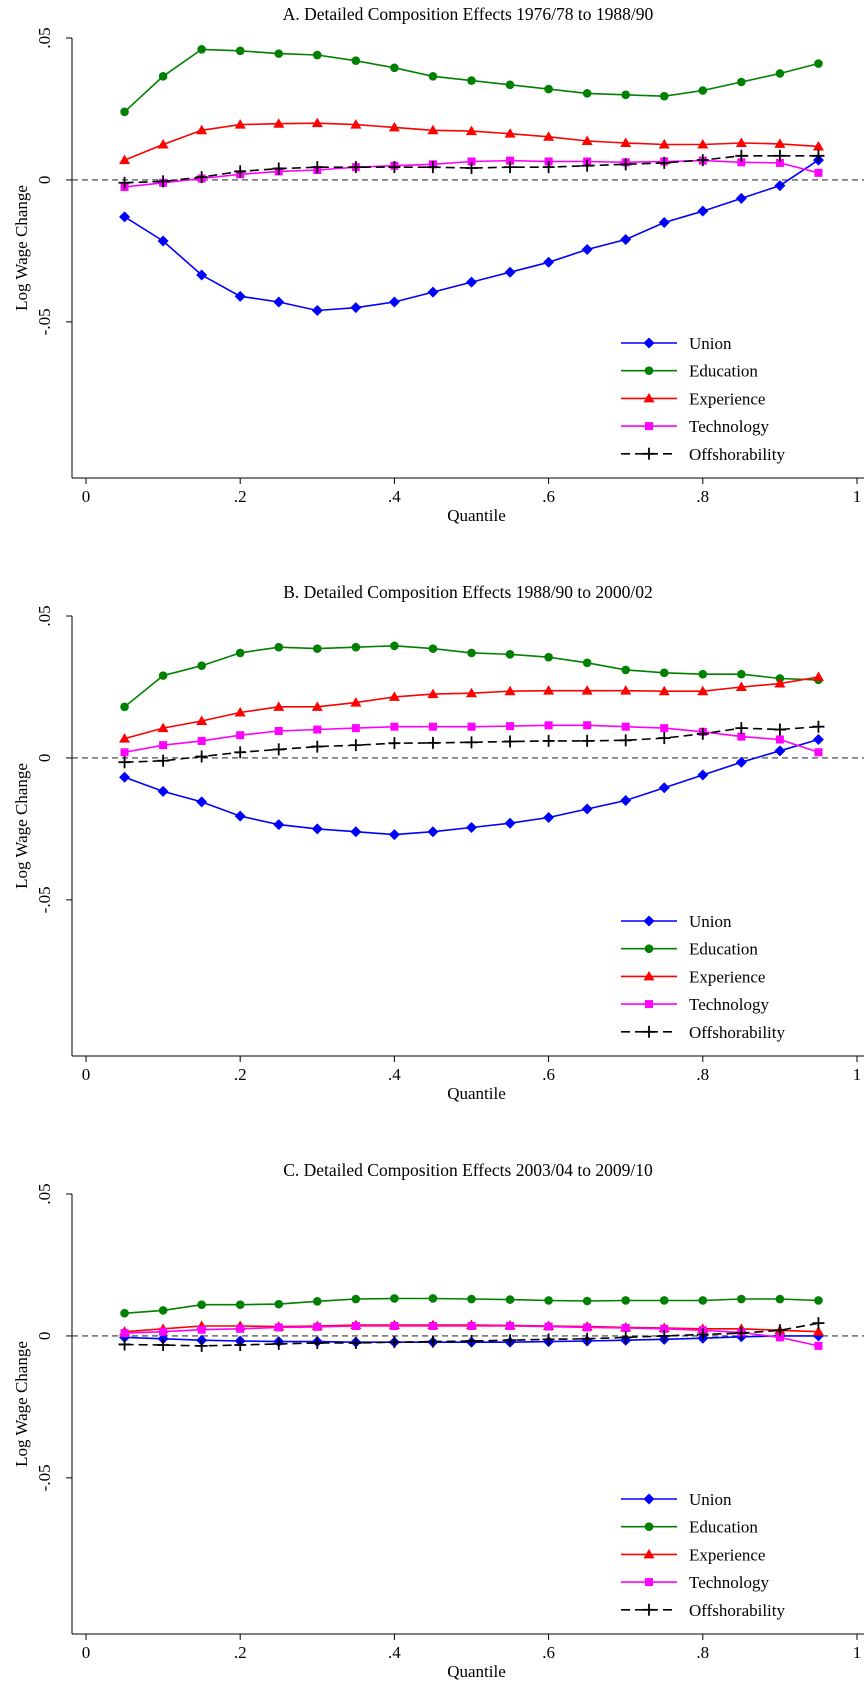 The width and height of the screenshot is (864, 1697). I want to click on legend-label: Technology, so click(729, 426).